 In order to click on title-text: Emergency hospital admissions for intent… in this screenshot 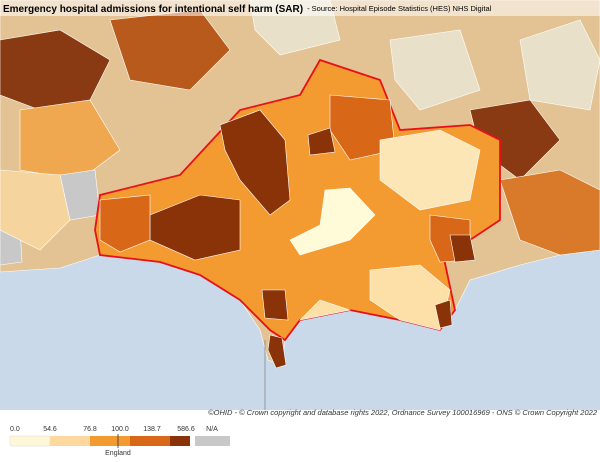, I will do `click(153, 9)`.